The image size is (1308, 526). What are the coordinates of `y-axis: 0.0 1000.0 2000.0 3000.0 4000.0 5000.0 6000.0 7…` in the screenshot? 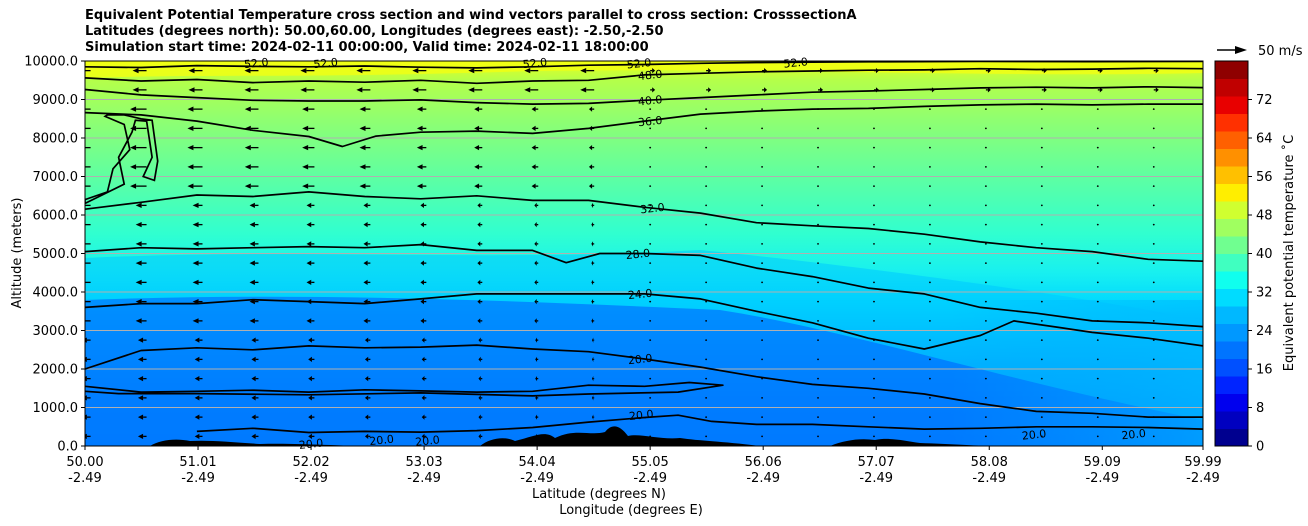 It's located at (54, 255).